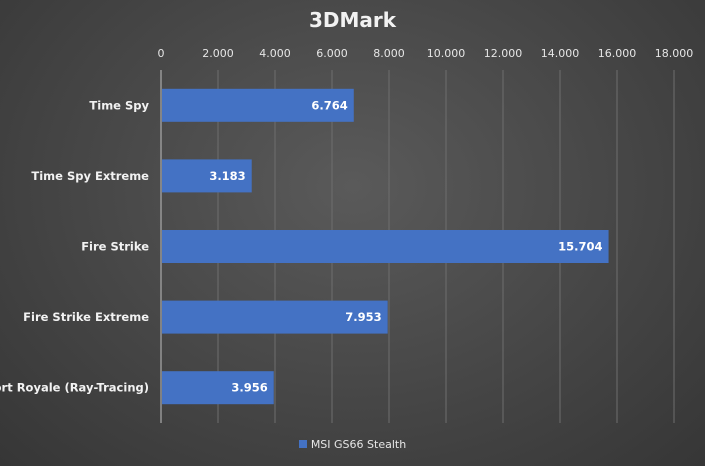 Image resolution: width=705 pixels, height=466 pixels. What do you see at coordinates (329, 105) in the screenshot?
I see `data-label: 6.764` at bounding box center [329, 105].